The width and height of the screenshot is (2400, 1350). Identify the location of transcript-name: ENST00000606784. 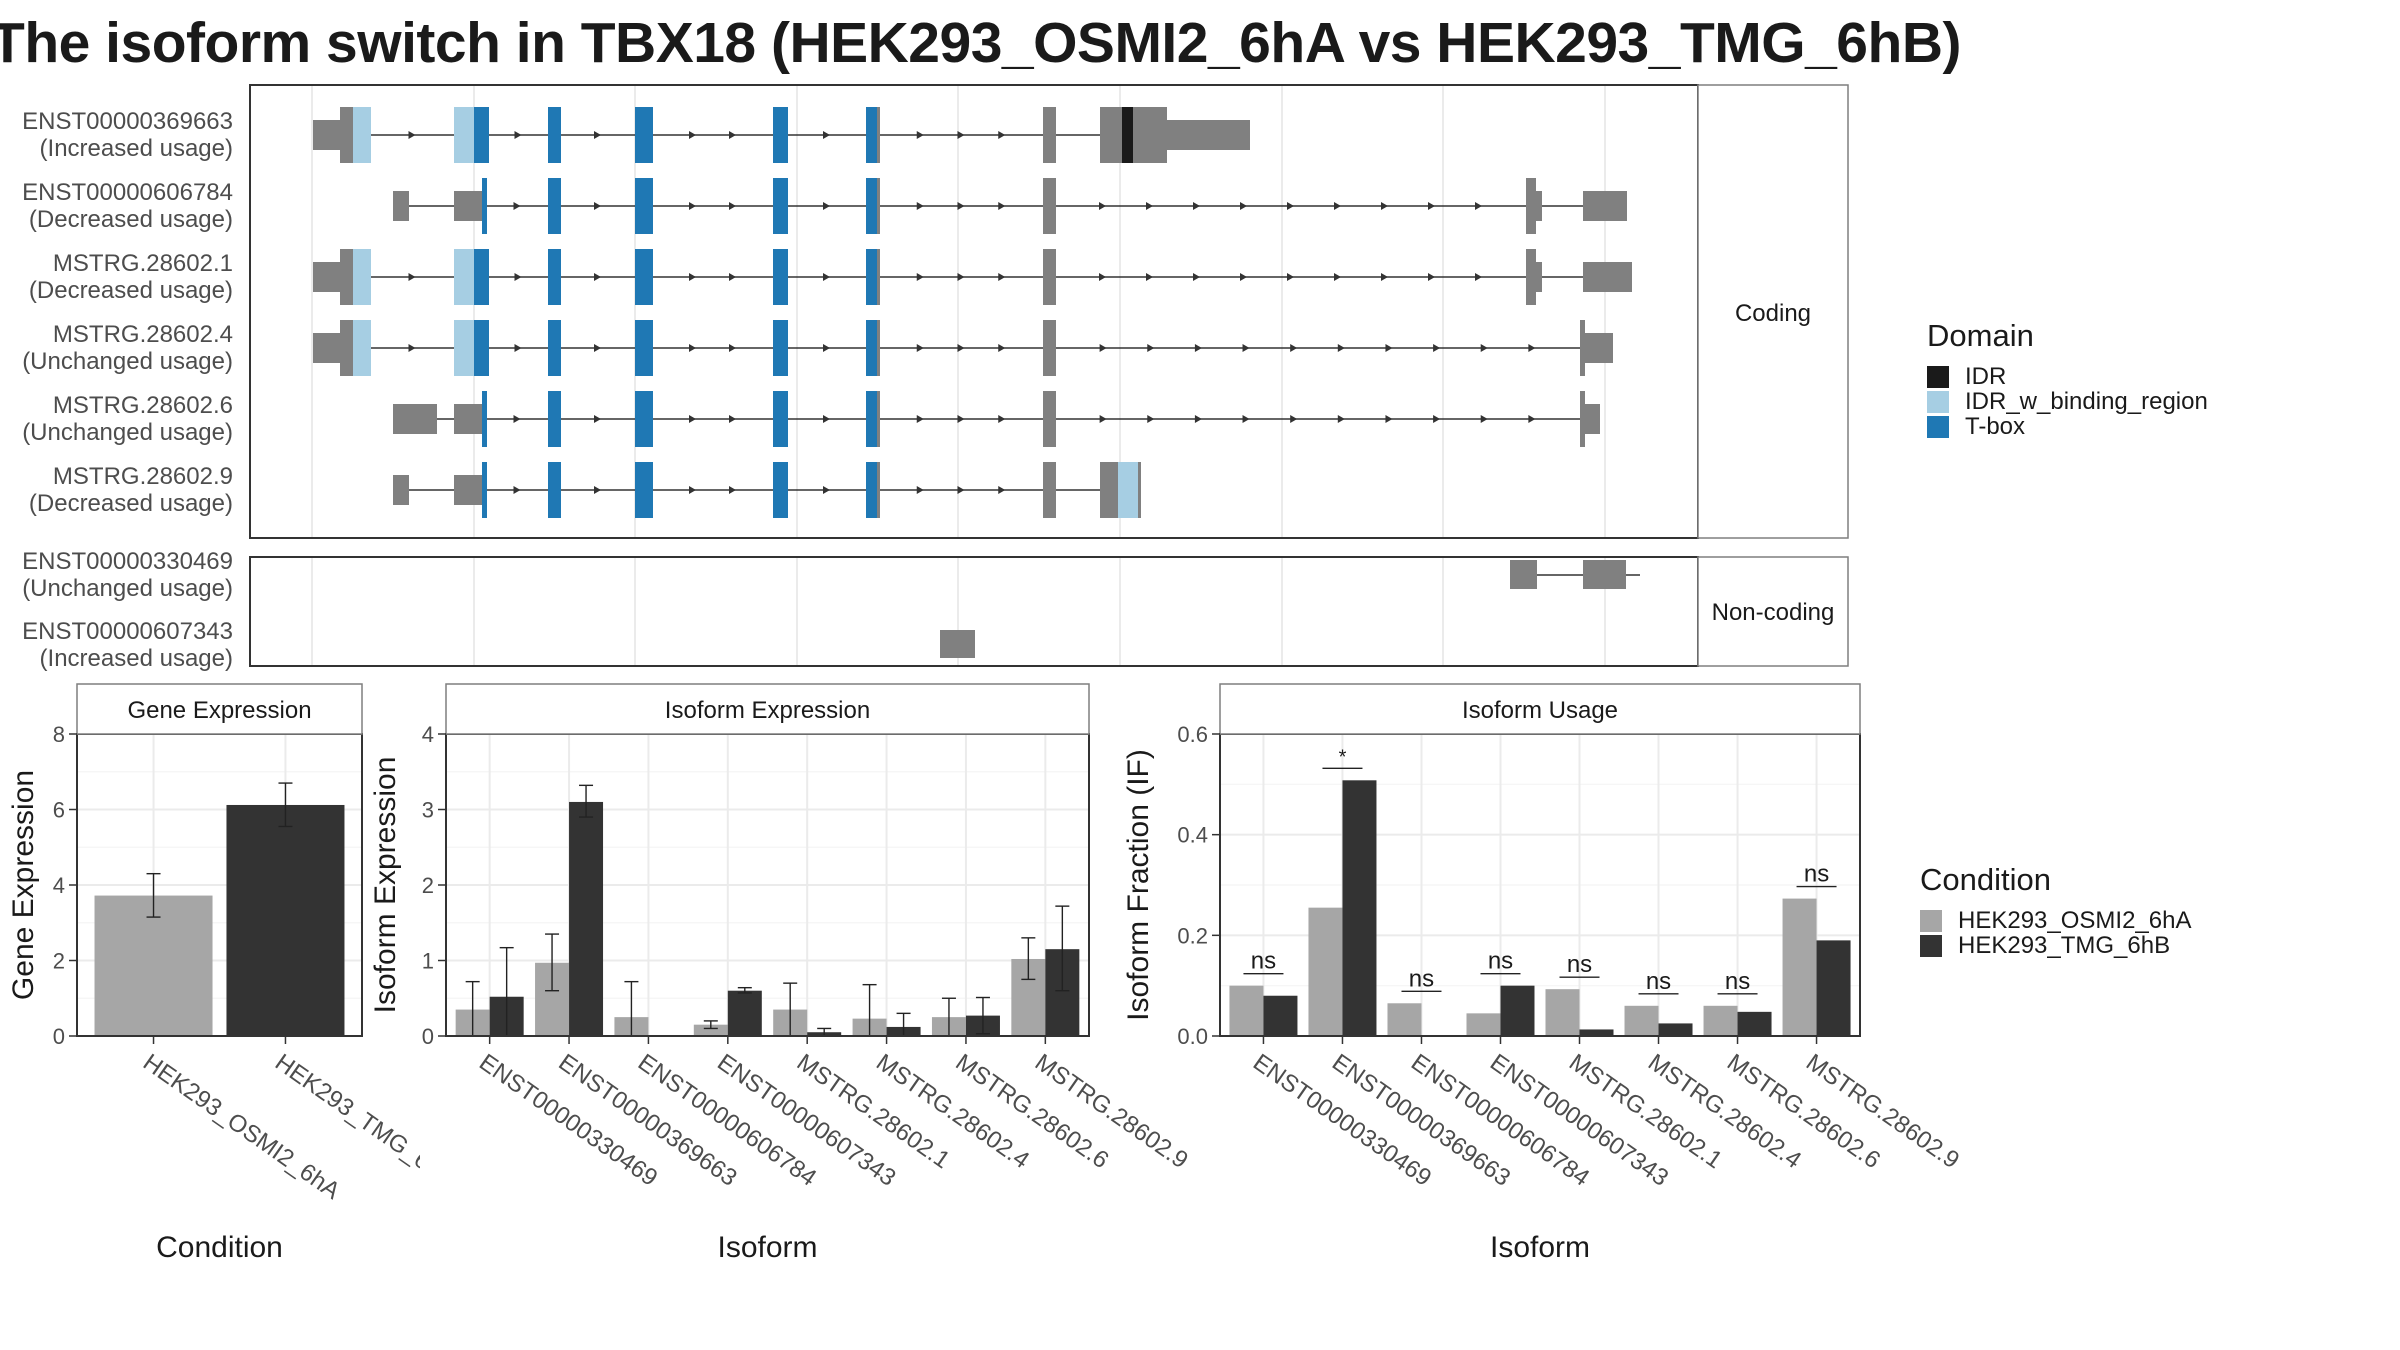
(127, 192).